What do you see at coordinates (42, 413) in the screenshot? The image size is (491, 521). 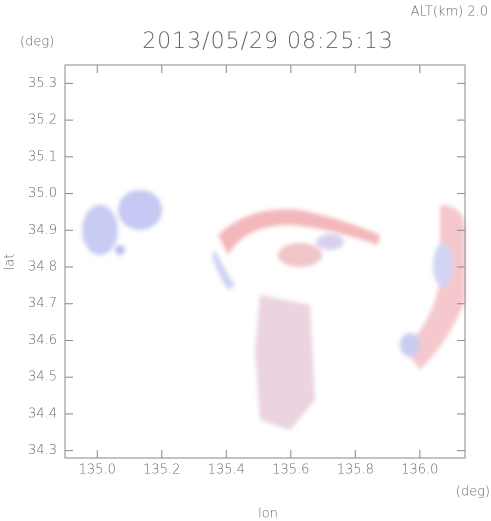 I see `y-tick-label: 34.4` at bounding box center [42, 413].